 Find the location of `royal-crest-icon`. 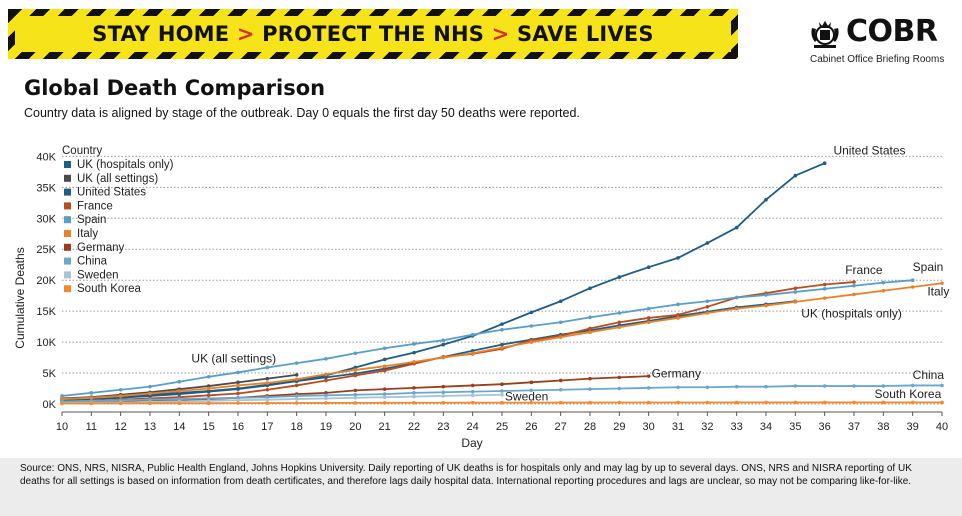

royal-crest-icon is located at coordinates (825, 34).